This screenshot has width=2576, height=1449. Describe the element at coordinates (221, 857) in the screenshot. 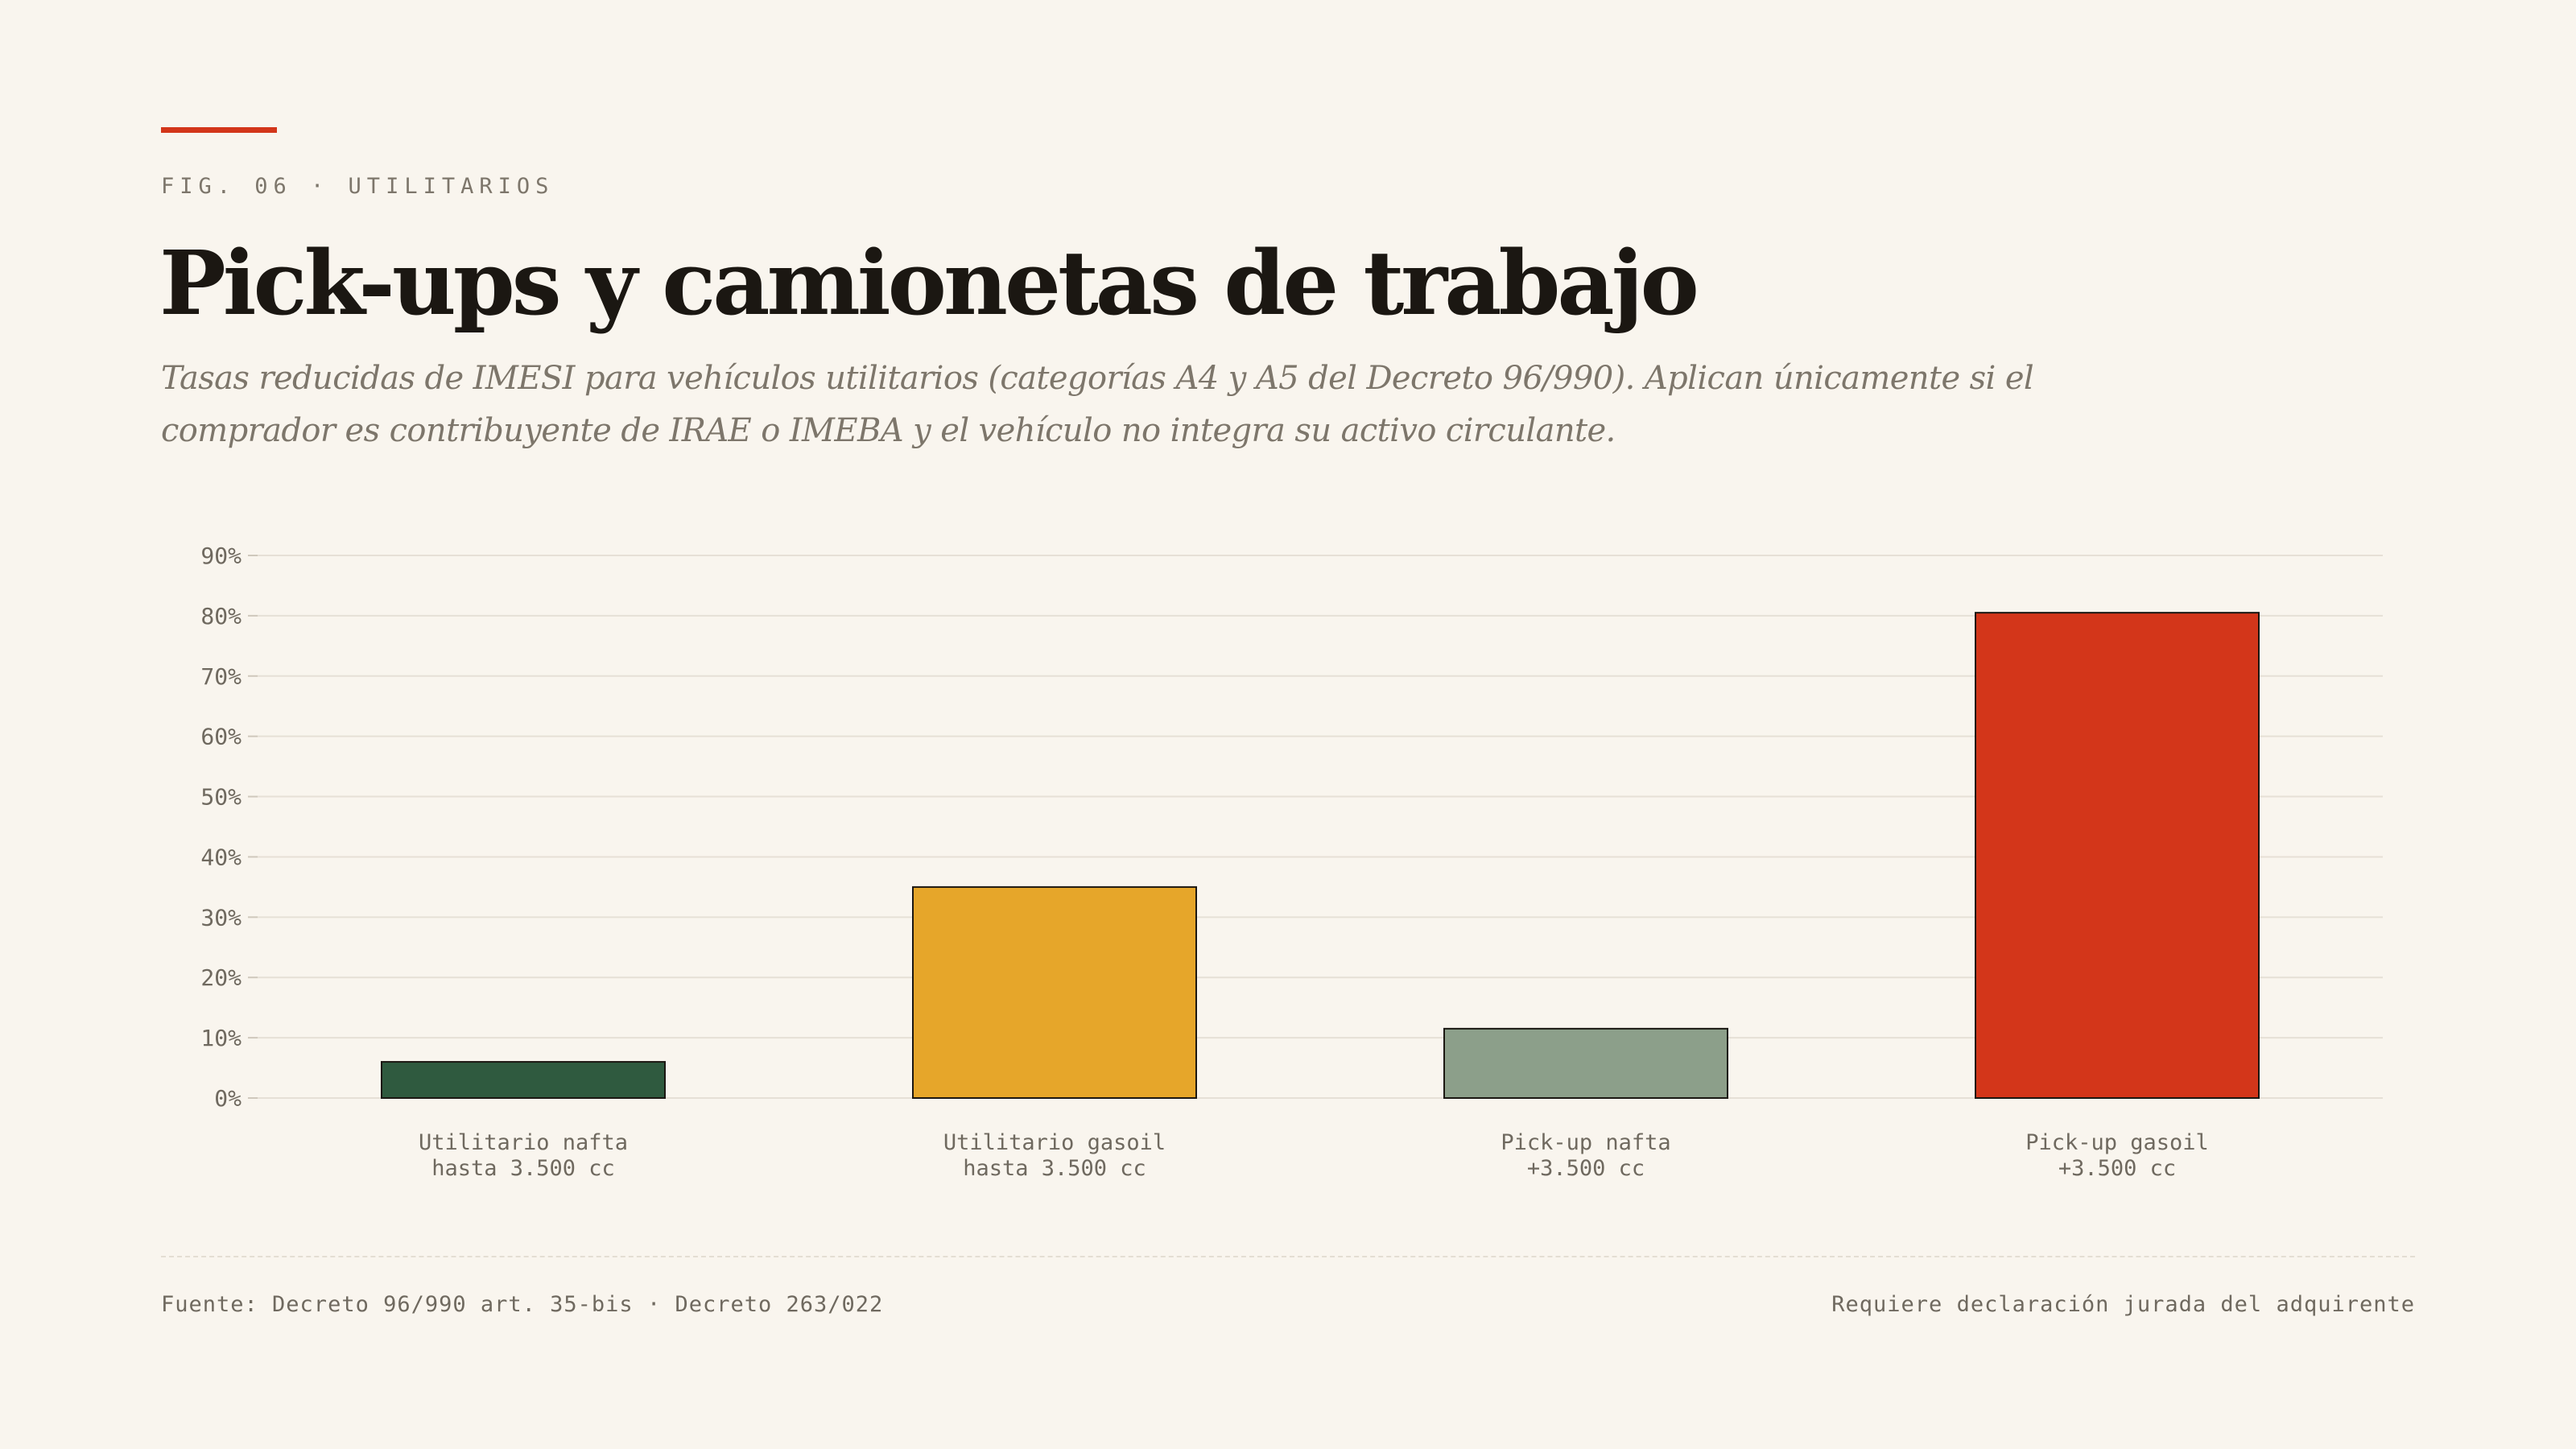

I see `y-tick-label: 40%` at that location.